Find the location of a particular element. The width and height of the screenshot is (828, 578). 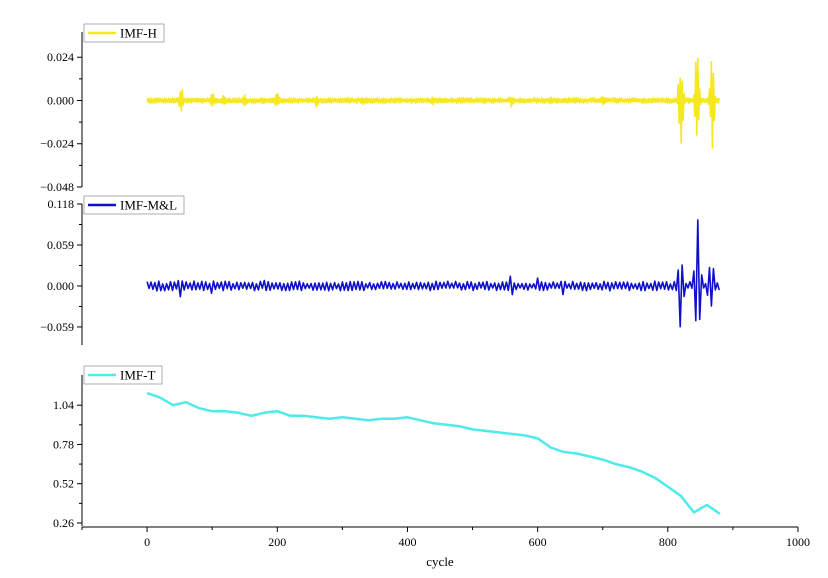

legend: IMF-T is located at coordinates (123, 375).